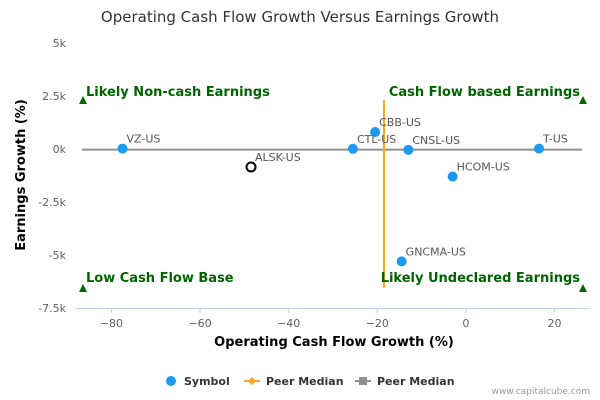 This screenshot has width=600, height=400. I want to click on data-point-label: T-US, so click(555, 139).